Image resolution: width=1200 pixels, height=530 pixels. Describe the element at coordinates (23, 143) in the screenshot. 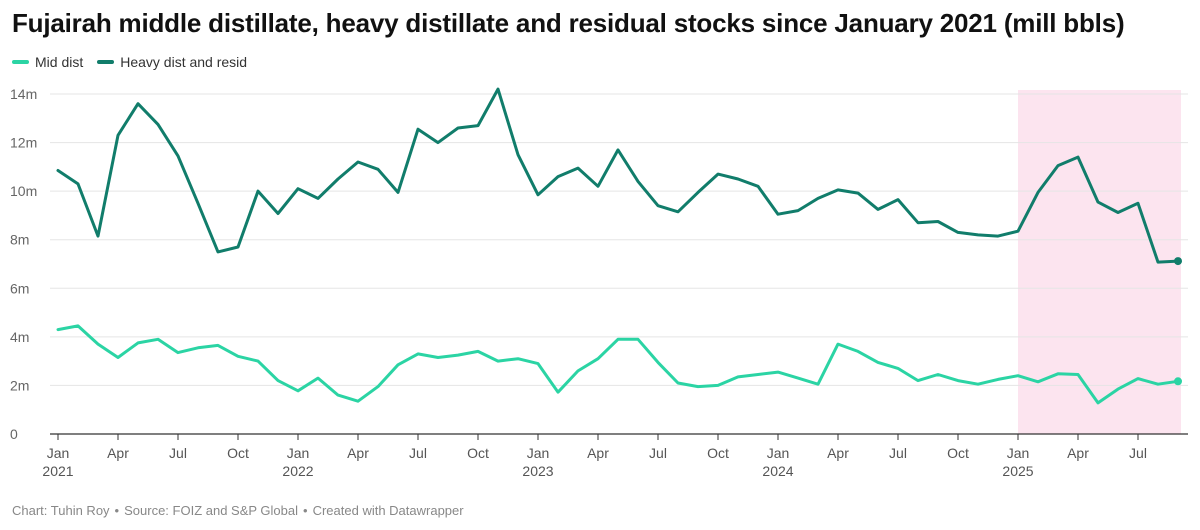

I see `y-tick-label: 12m` at that location.